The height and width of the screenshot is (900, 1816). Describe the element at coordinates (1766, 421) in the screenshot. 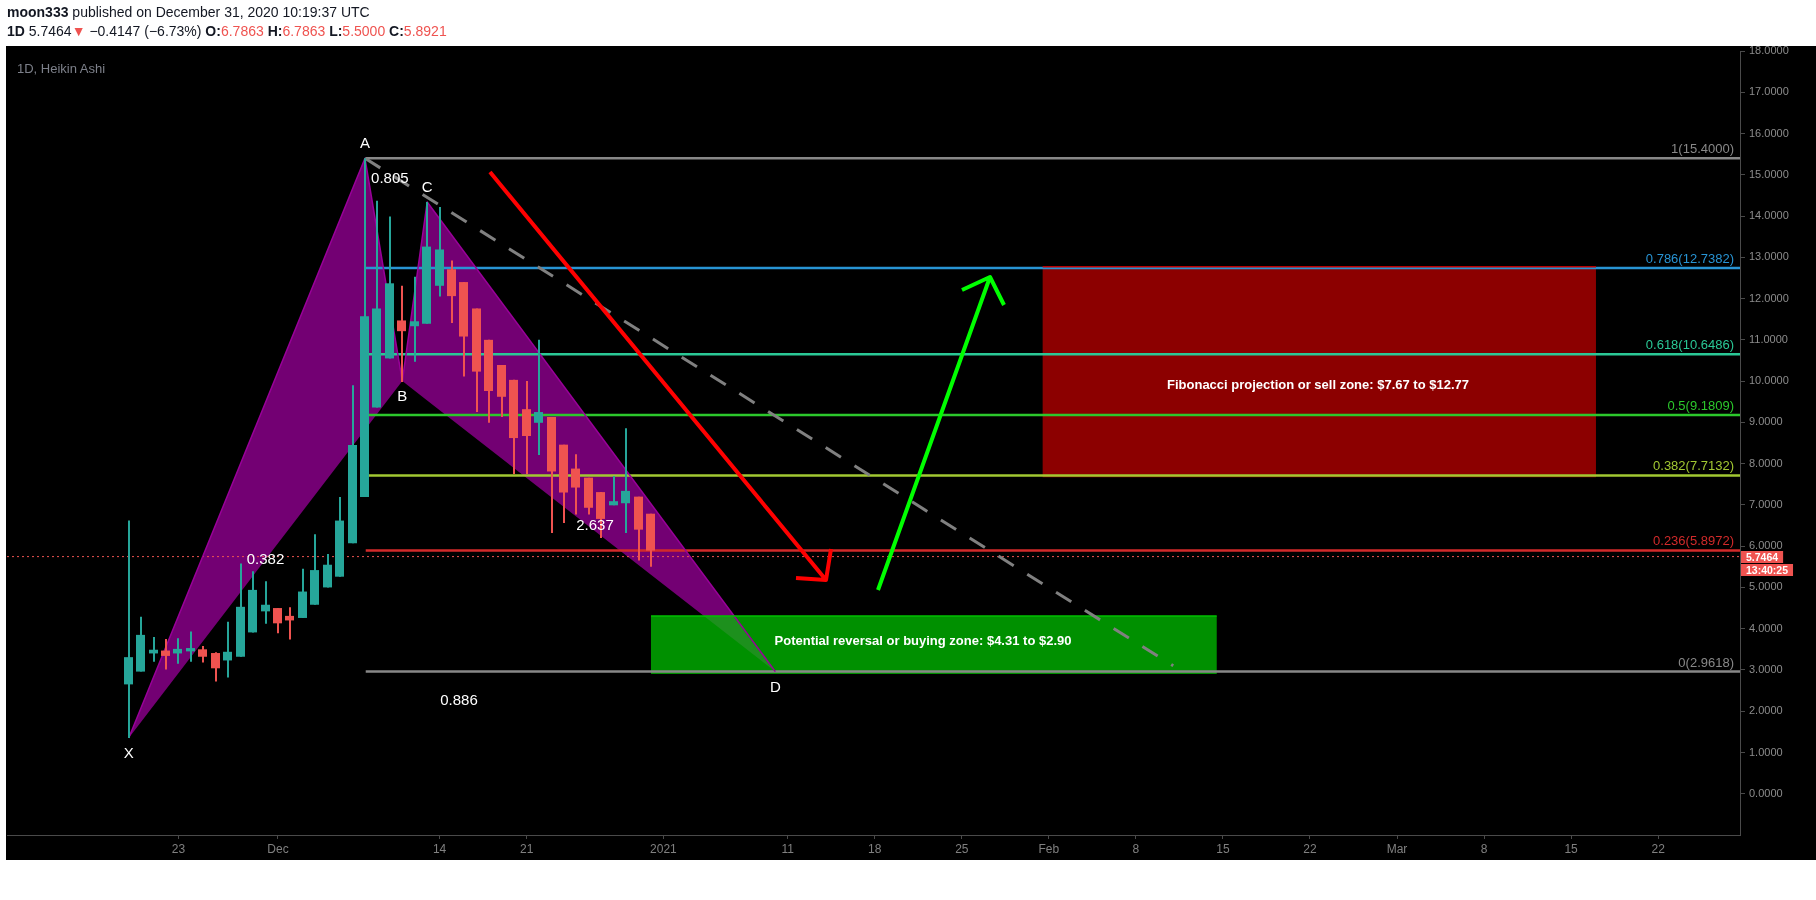

I see `y-tick-label: 9.0000` at that location.